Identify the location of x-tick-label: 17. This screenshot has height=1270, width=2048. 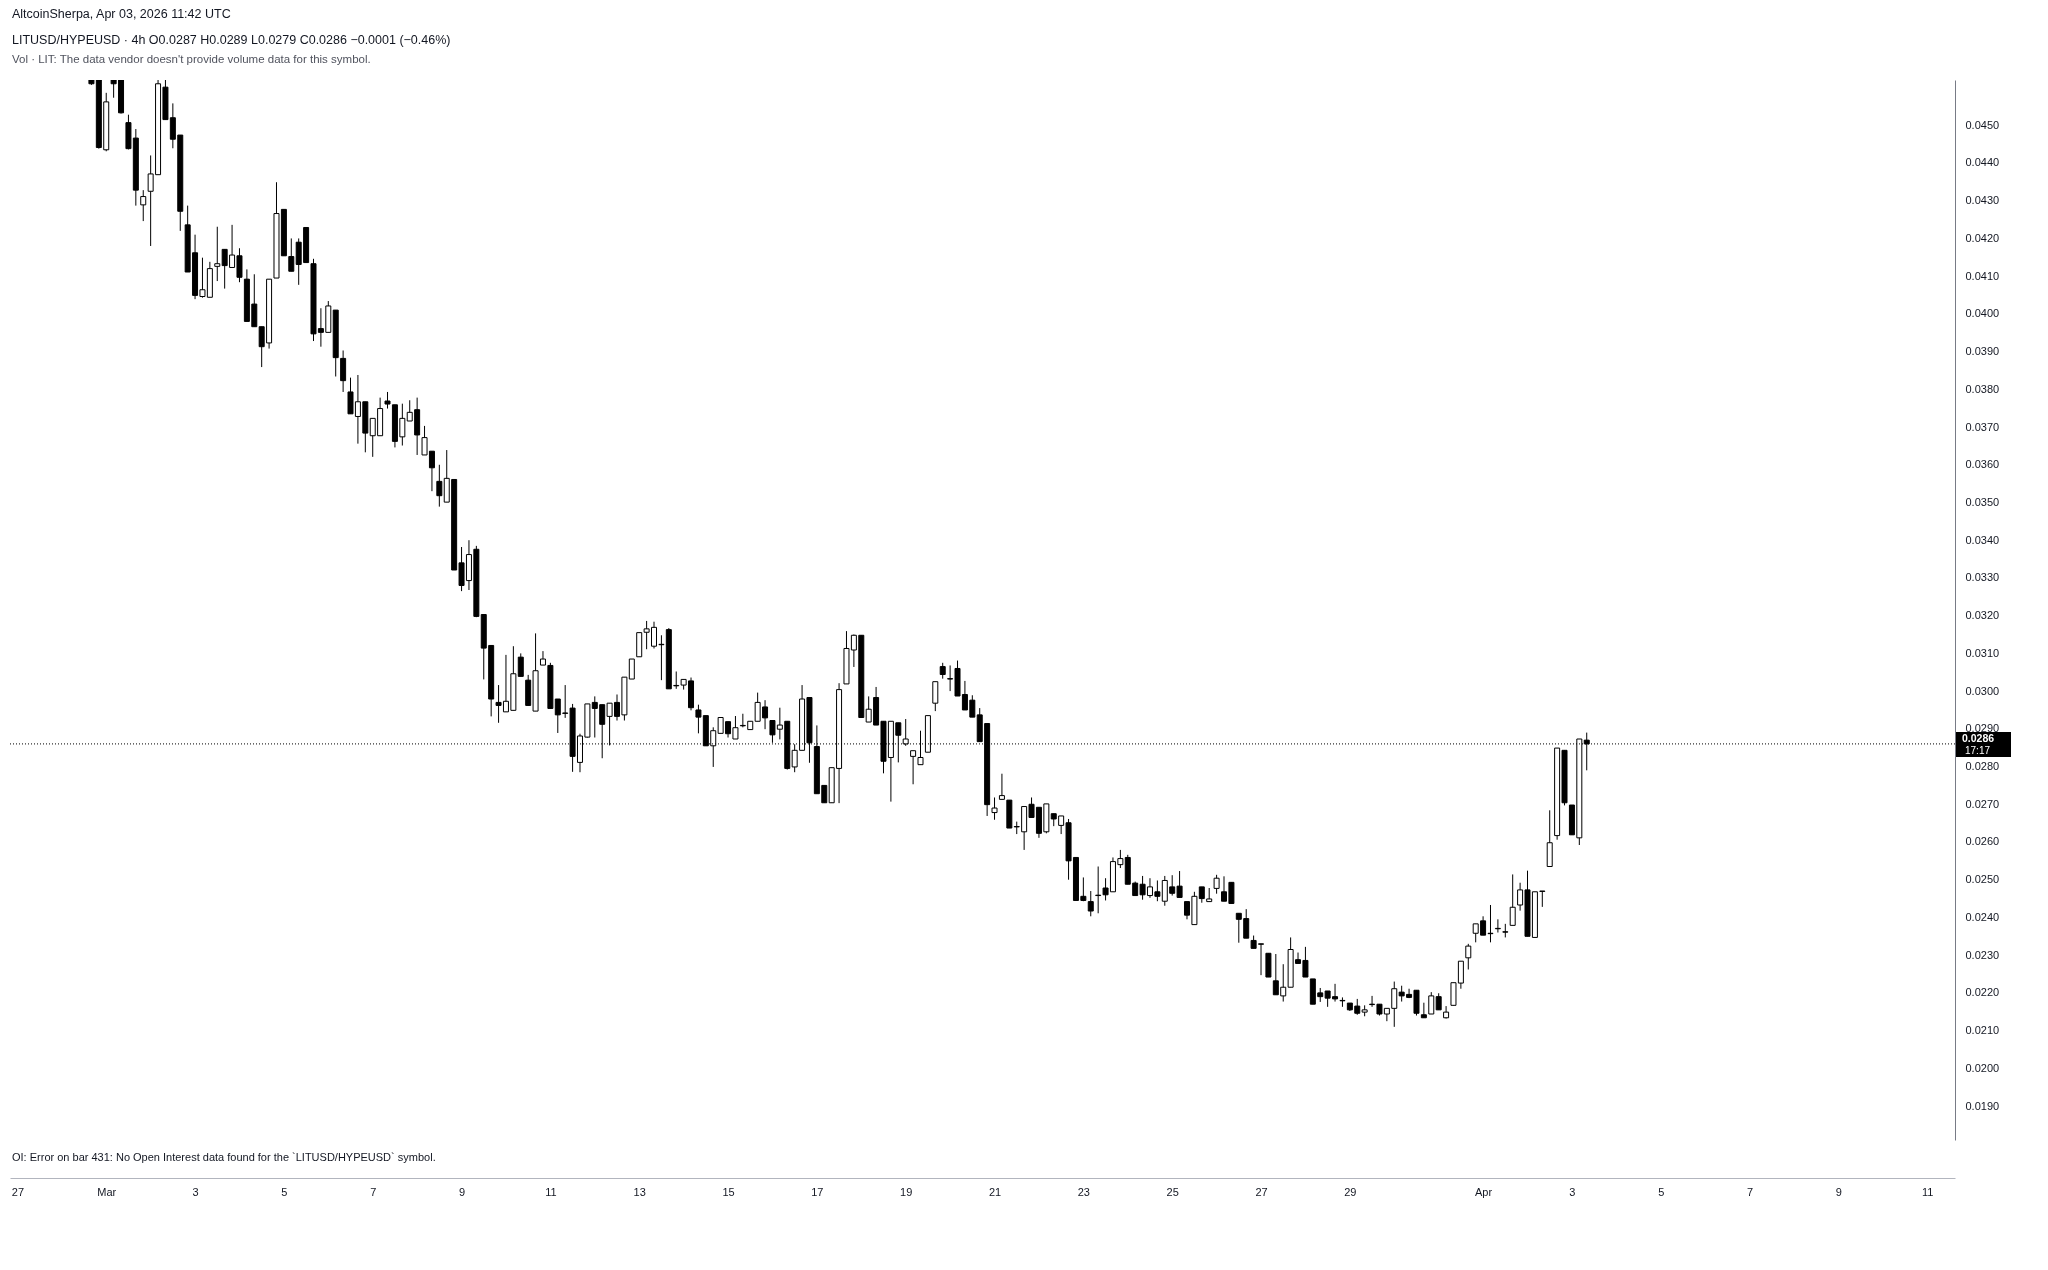
(817, 1191).